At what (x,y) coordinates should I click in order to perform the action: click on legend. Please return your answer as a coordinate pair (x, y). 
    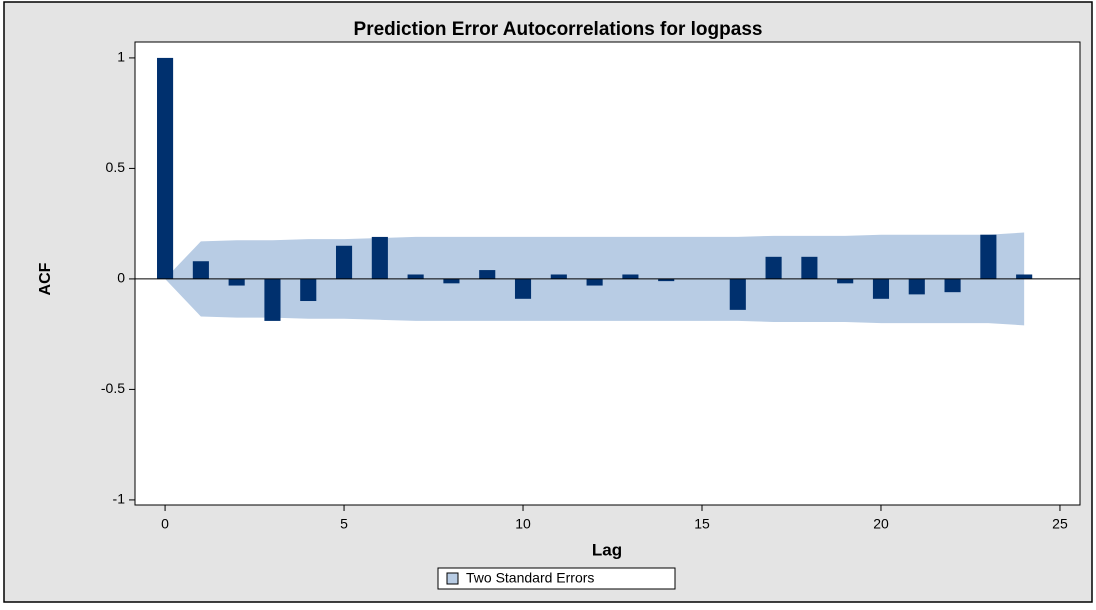
    Looking at the image, I should click on (556, 578).